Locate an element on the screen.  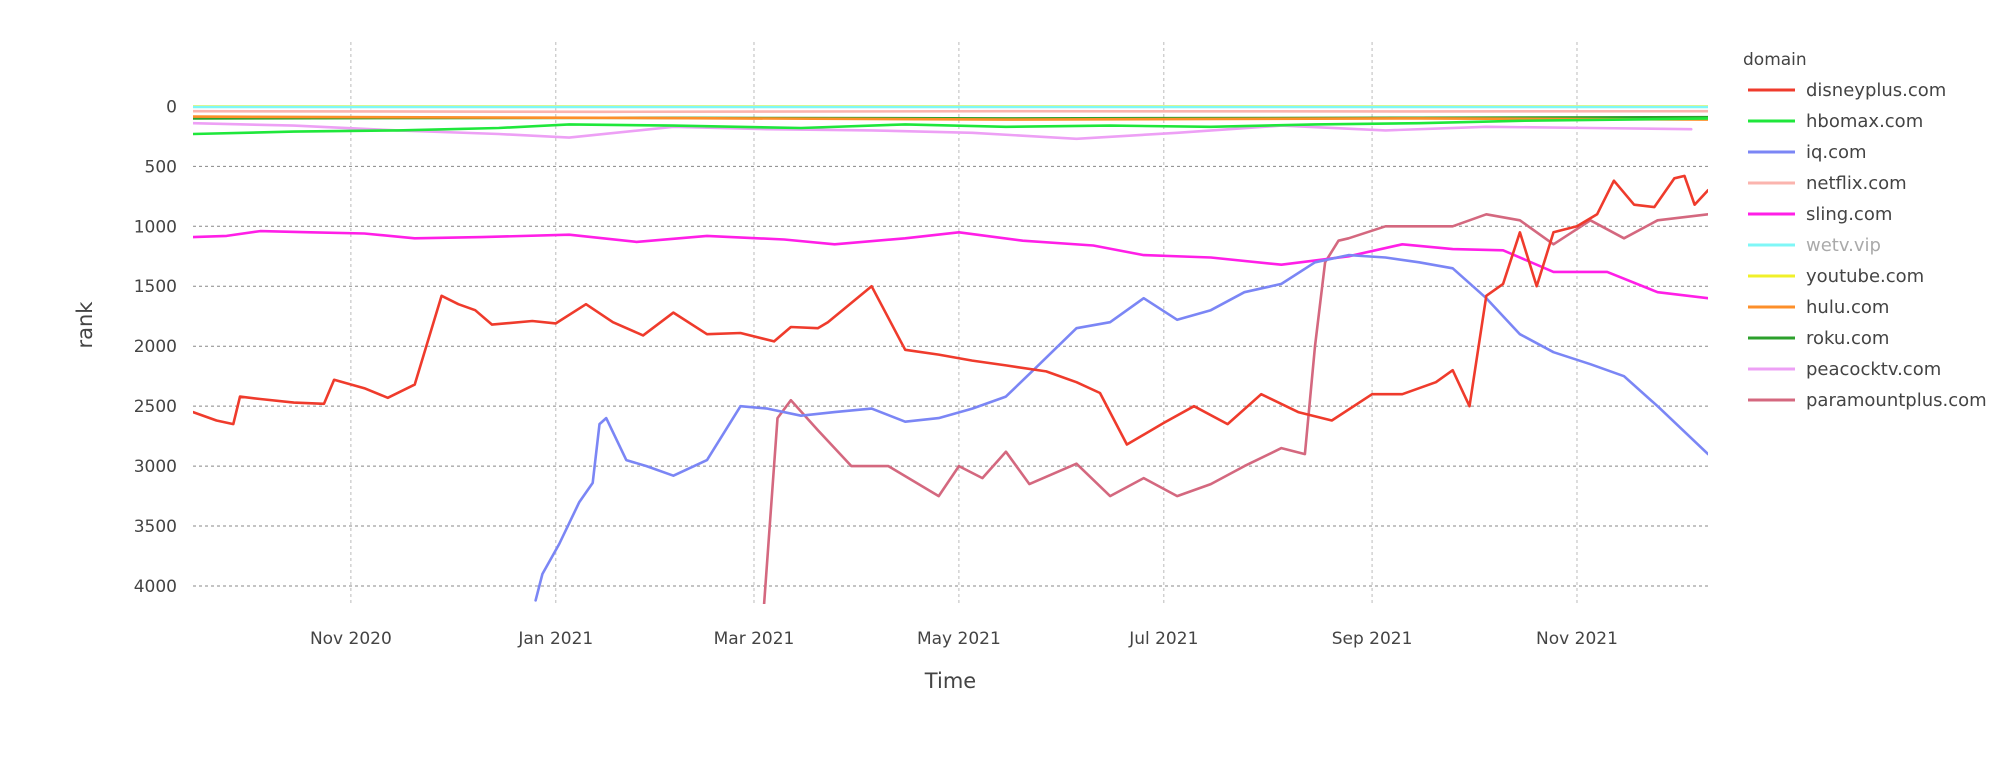
y-tick-label: 500 is located at coordinates (161, 167).